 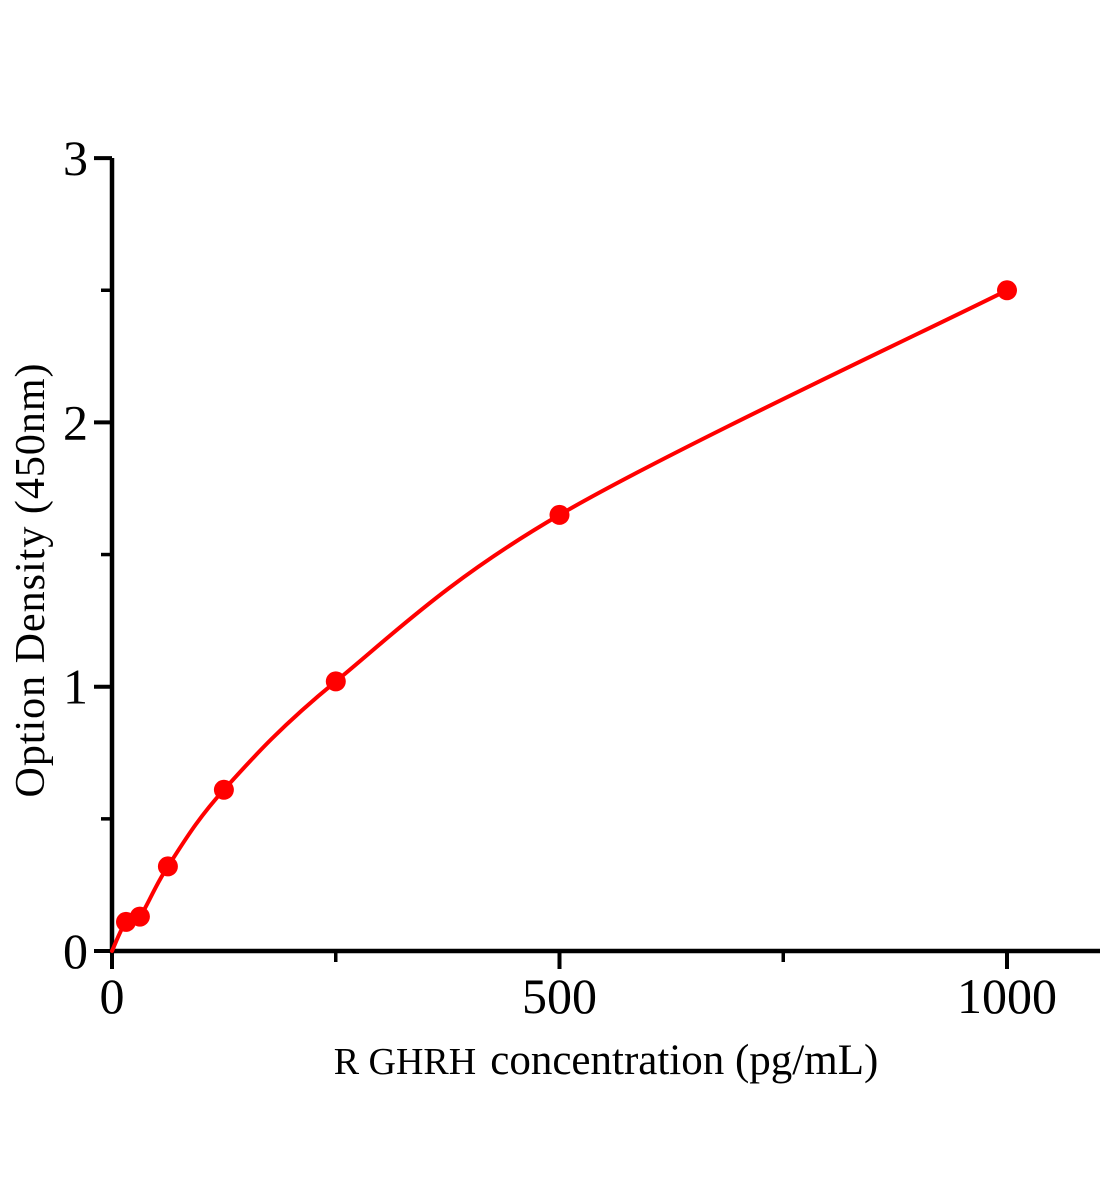 I want to click on x-tick-label: 1000, so click(x=1007, y=996).